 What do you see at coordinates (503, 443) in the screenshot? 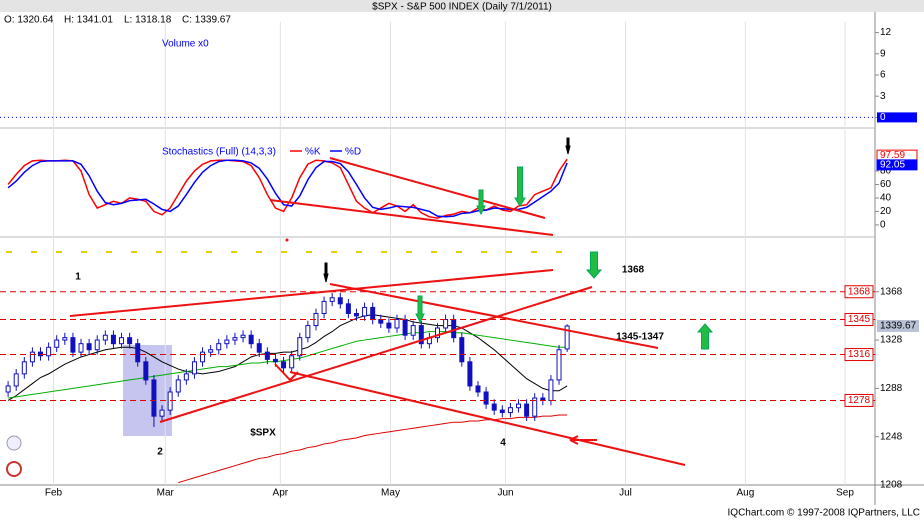
I see `annotation: 4` at bounding box center [503, 443].